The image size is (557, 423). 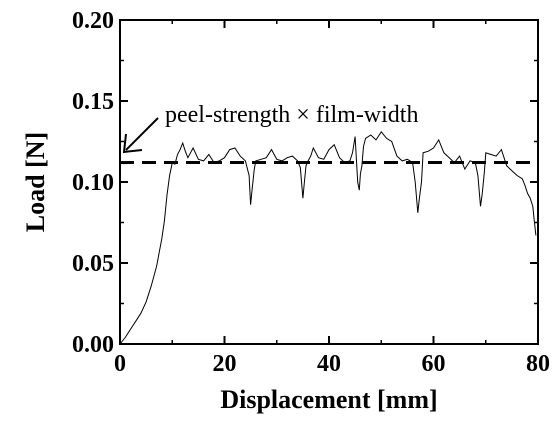 I want to click on y-tick-label: 0.05, so click(x=93, y=264).